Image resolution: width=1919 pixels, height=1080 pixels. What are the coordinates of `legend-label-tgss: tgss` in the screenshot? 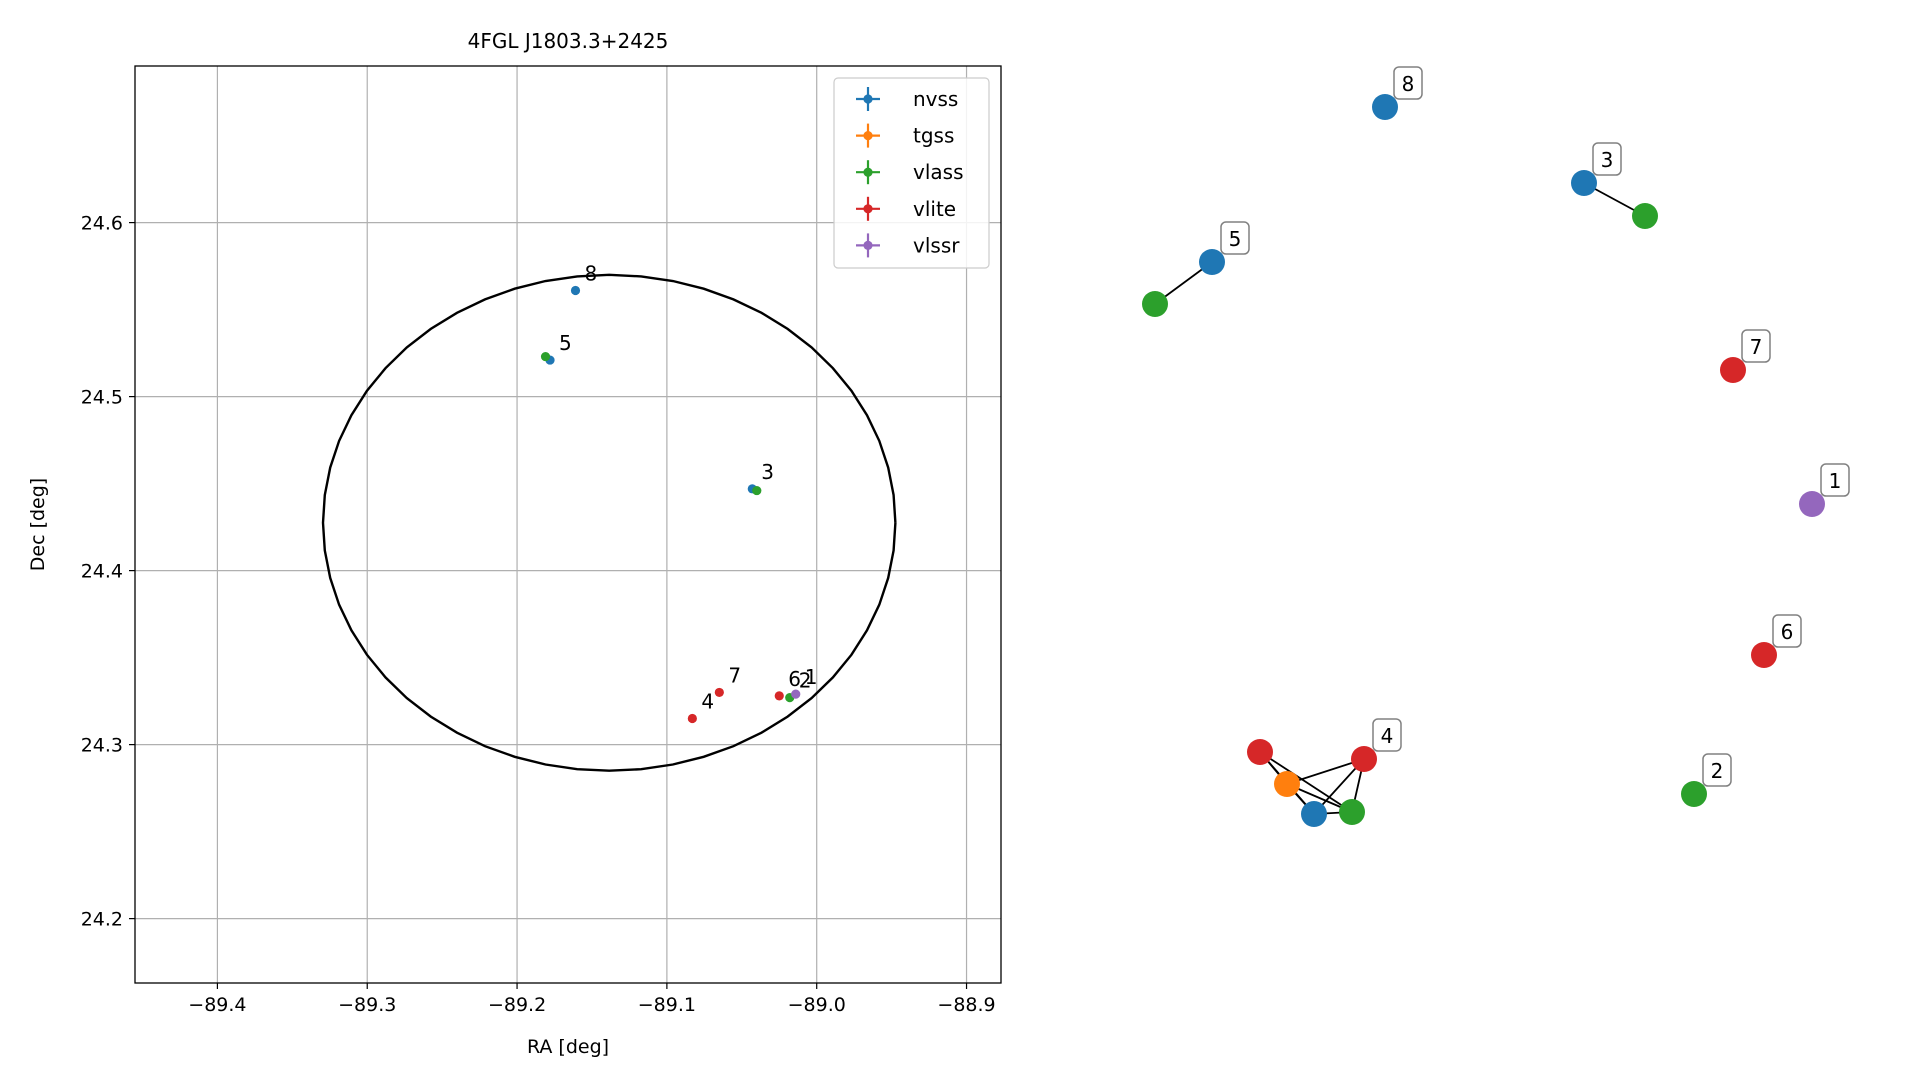 It's located at (933, 136).